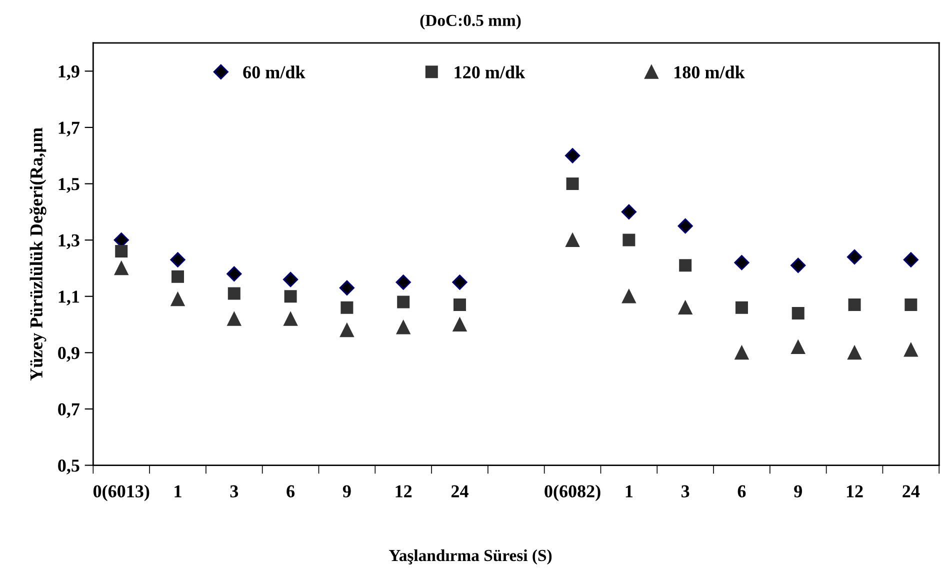 The image size is (941, 573). Describe the element at coordinates (38, 254) in the screenshot. I see `y-axis-title: Yüzey Pürüzlülük Değeri(Ra,µm` at that location.